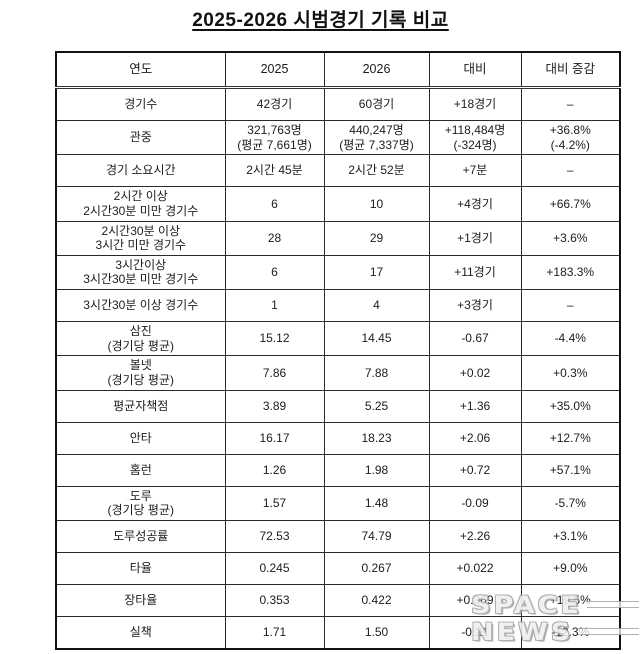 The image size is (641, 654). What do you see at coordinates (570, 632) in the screenshot?
I see `change-value: -12.3%` at bounding box center [570, 632].